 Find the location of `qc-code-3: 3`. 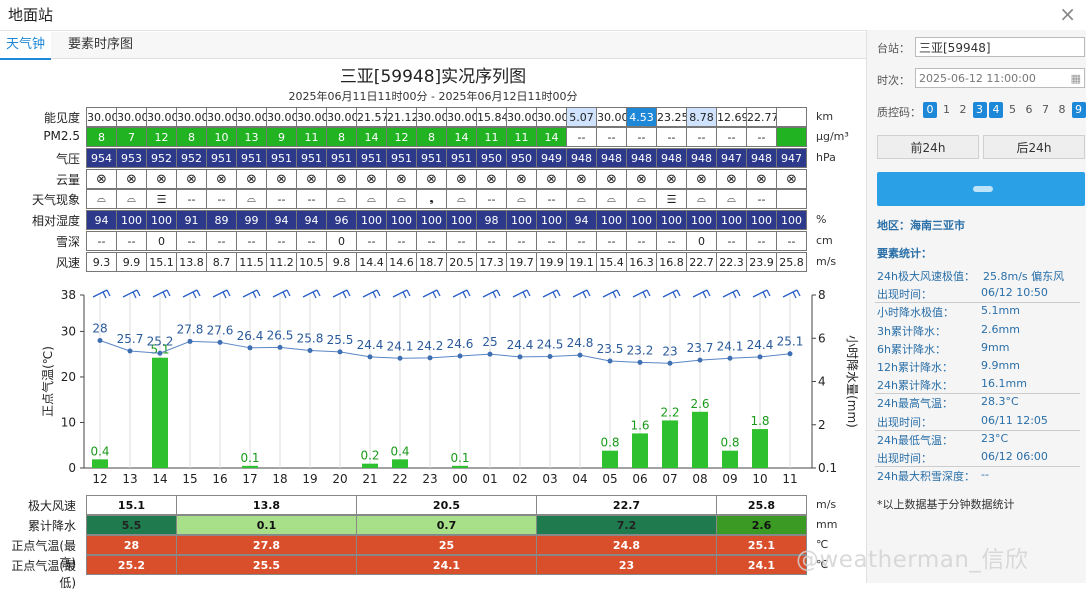

qc-code-3: 3 is located at coordinates (979, 110).